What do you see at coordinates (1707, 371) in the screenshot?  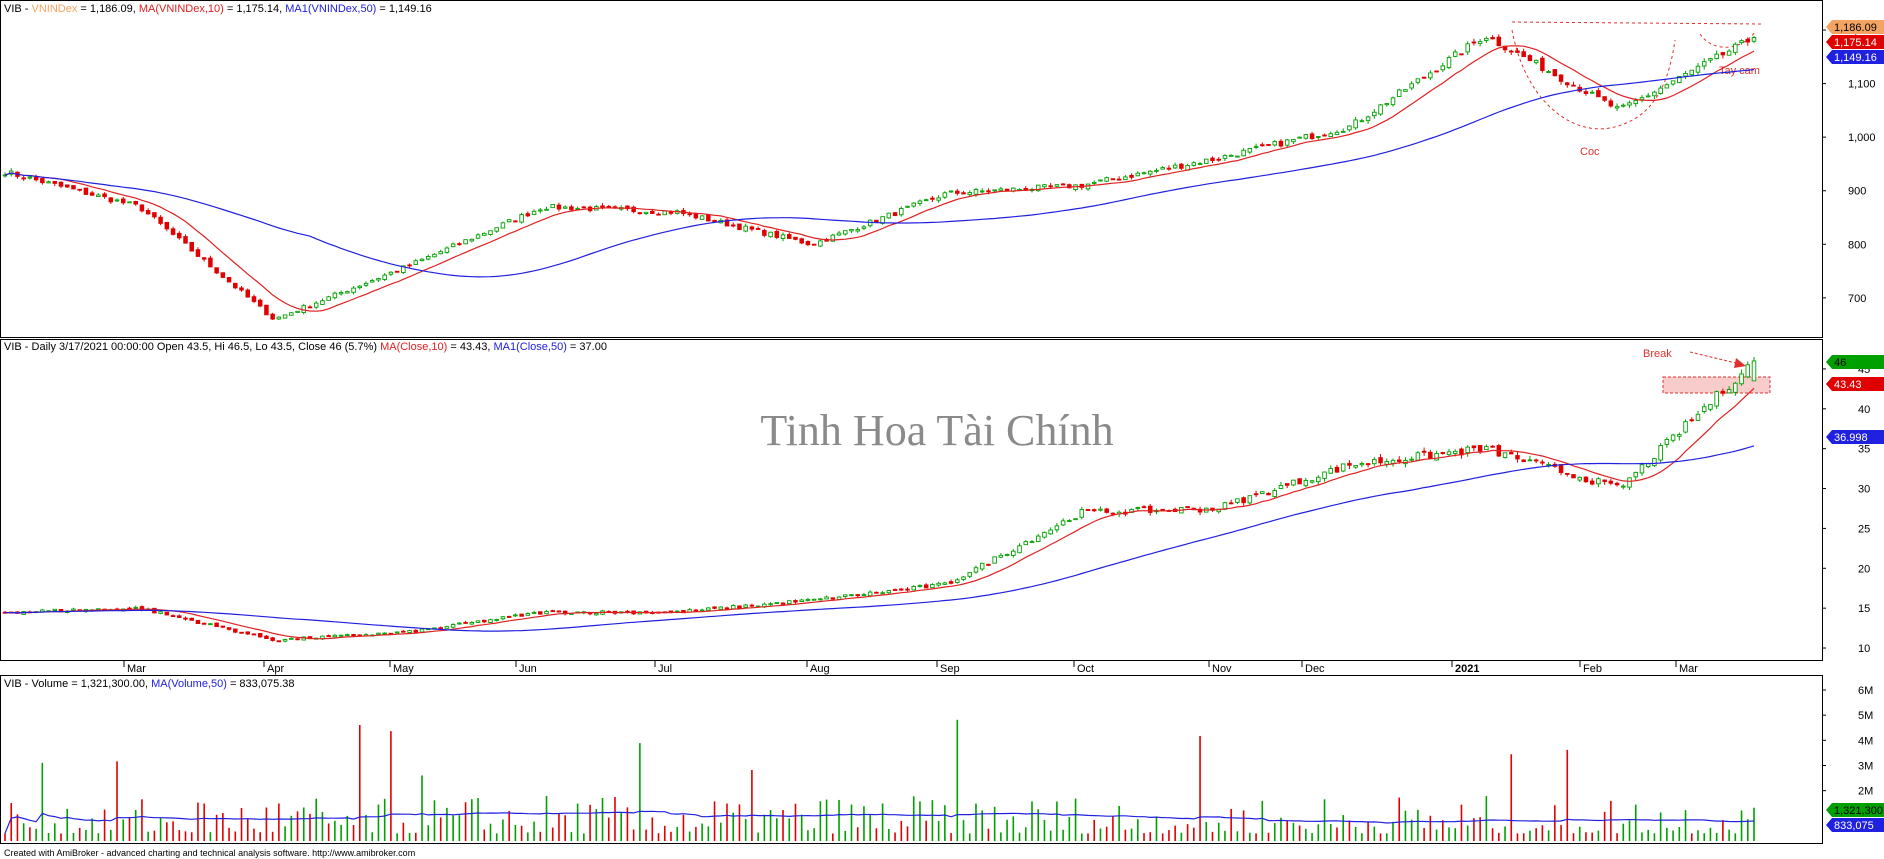 I see `breakout-annotation: Break` at bounding box center [1707, 371].